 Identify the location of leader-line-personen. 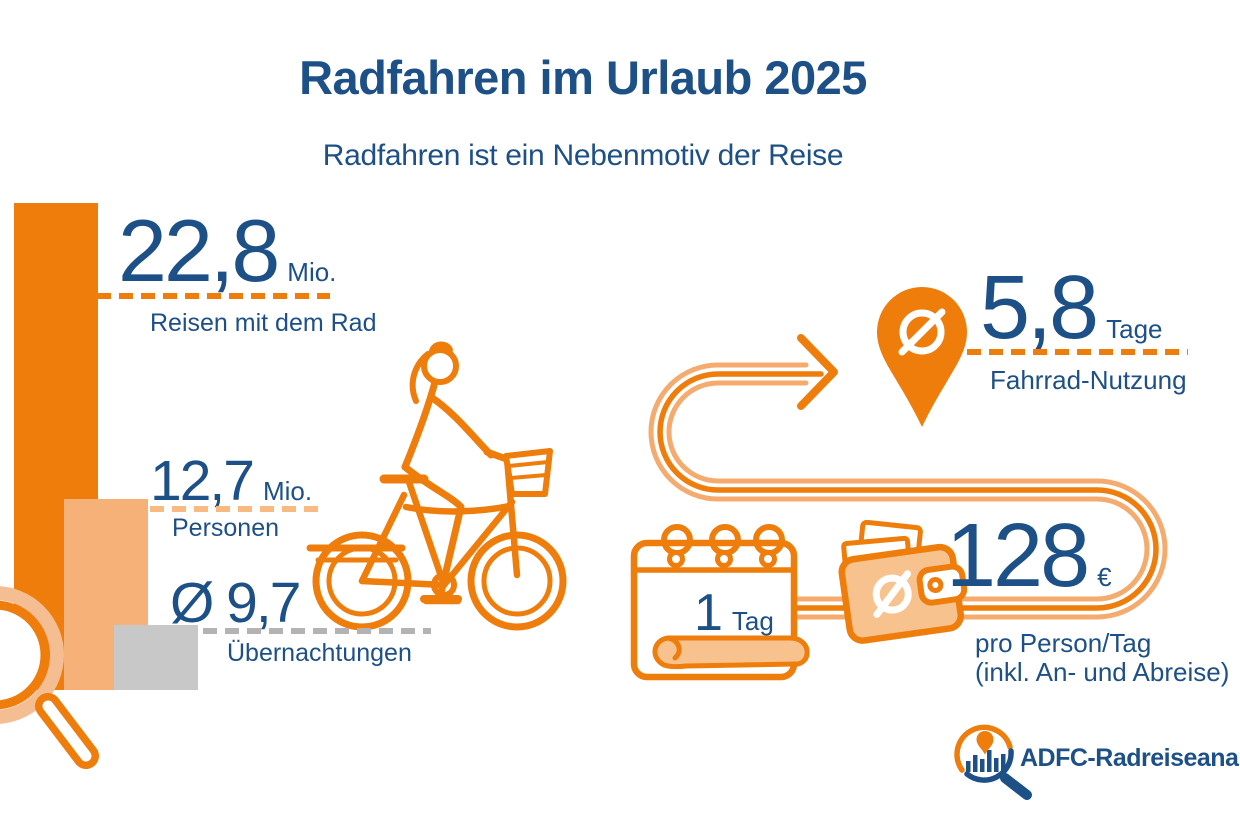
(236, 509).